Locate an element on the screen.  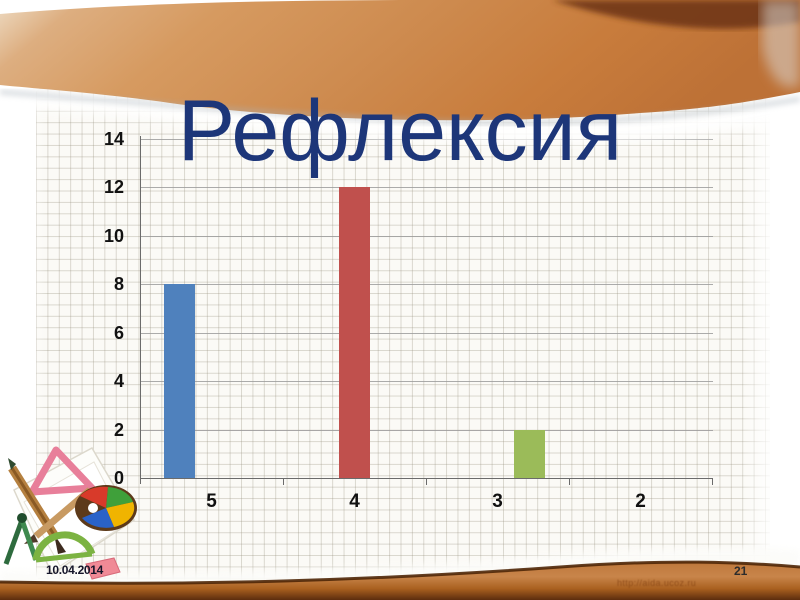
bottom-band-edge-line is located at coordinates (400, 572).